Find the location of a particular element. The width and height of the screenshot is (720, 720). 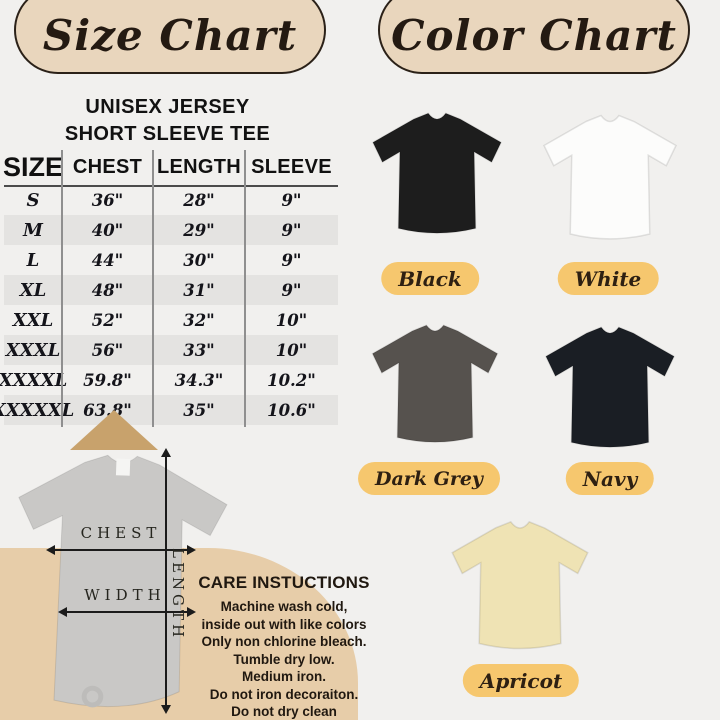

color-chart-title: Color Chart is located at coordinates (534, 35).